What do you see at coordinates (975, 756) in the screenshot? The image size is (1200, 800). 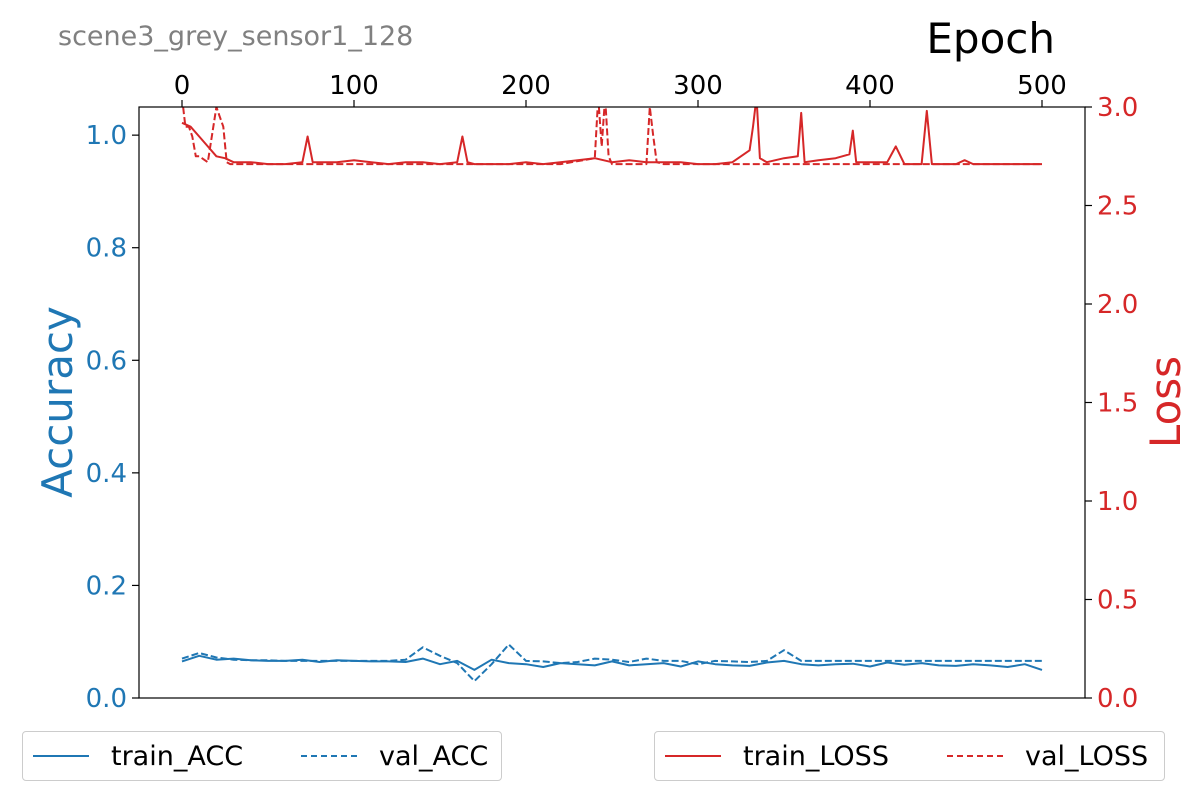 I see `legend-swatch-val-loss` at bounding box center [975, 756].